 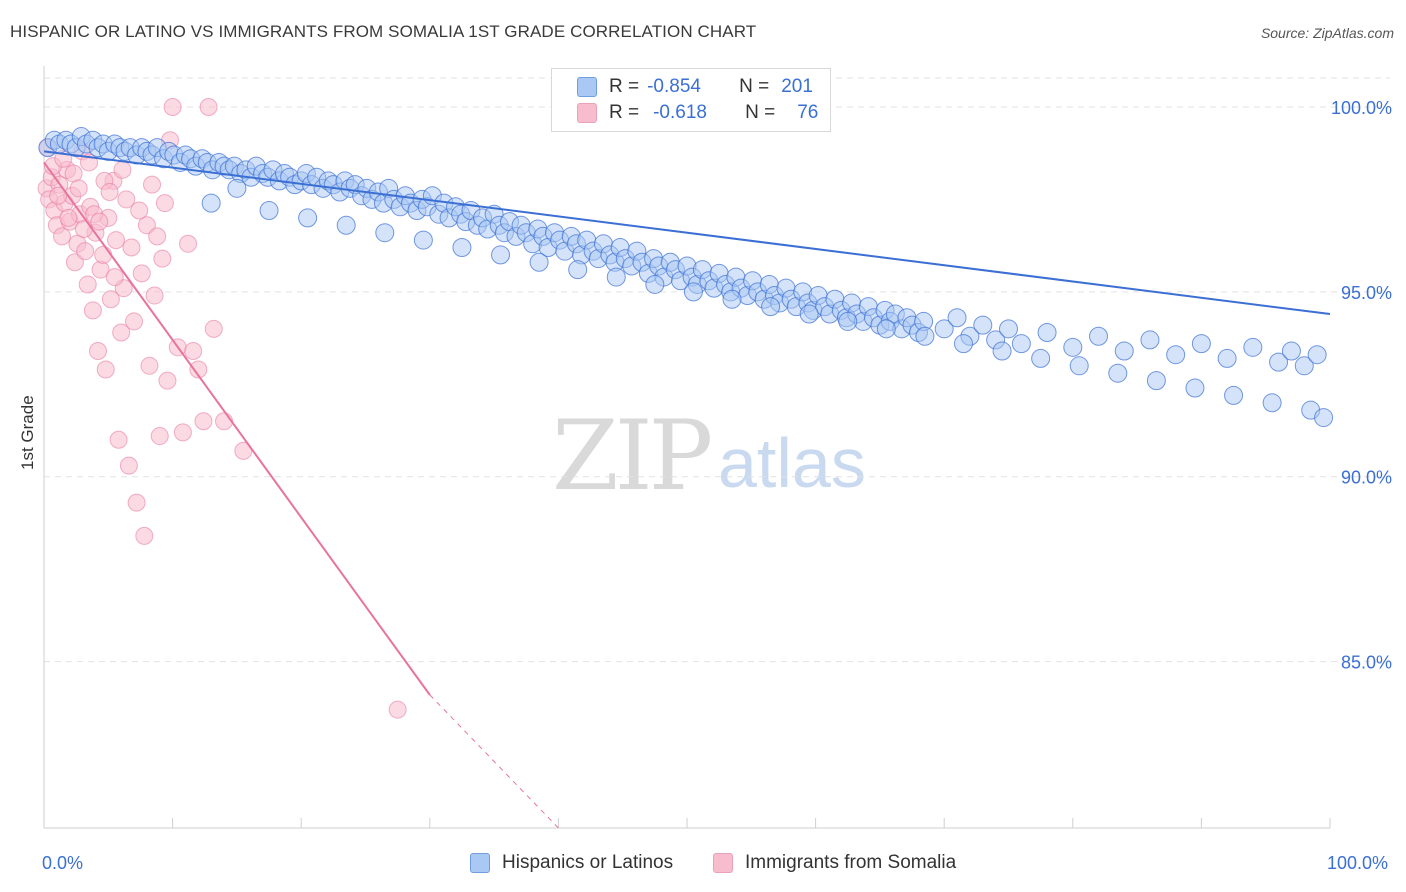 What do you see at coordinates (587, 113) in the screenshot?
I see `legend-swatch-pink` at bounding box center [587, 113].